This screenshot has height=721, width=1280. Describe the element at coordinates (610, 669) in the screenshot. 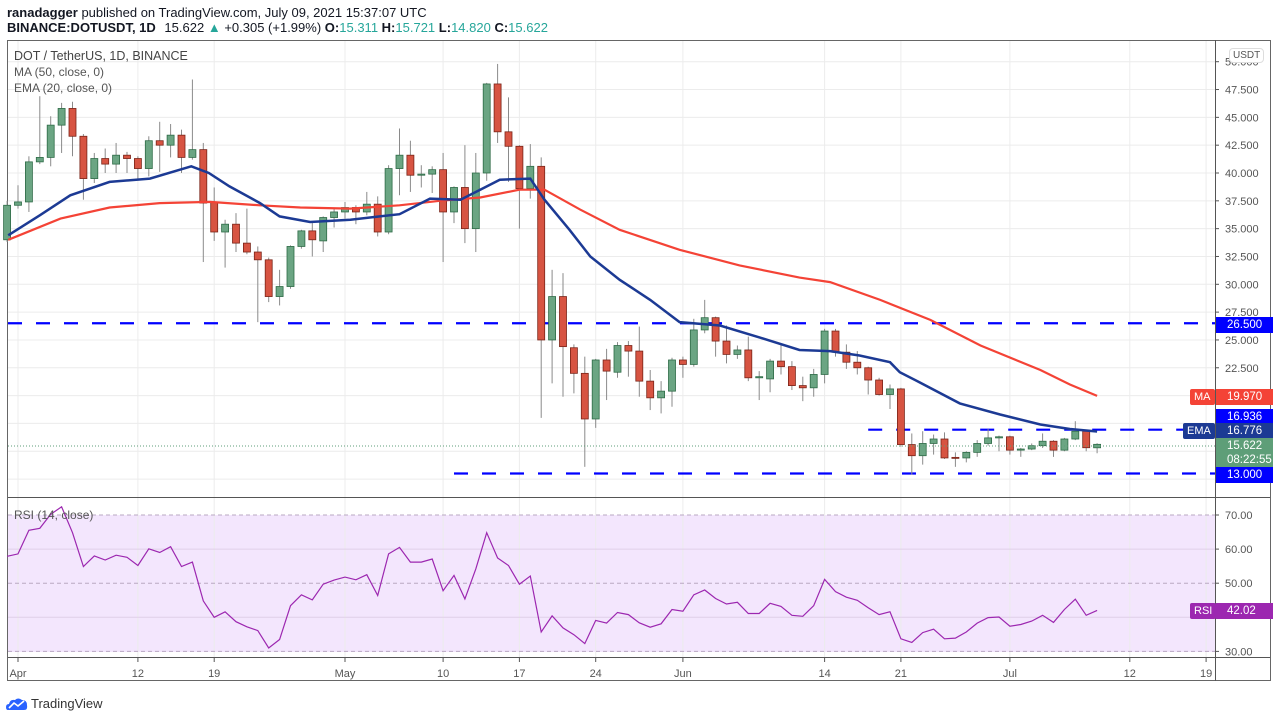

I see `time-axis: Apr 12 19 May 10 17 24 Jun 14 21 Jul 12 19` at that location.